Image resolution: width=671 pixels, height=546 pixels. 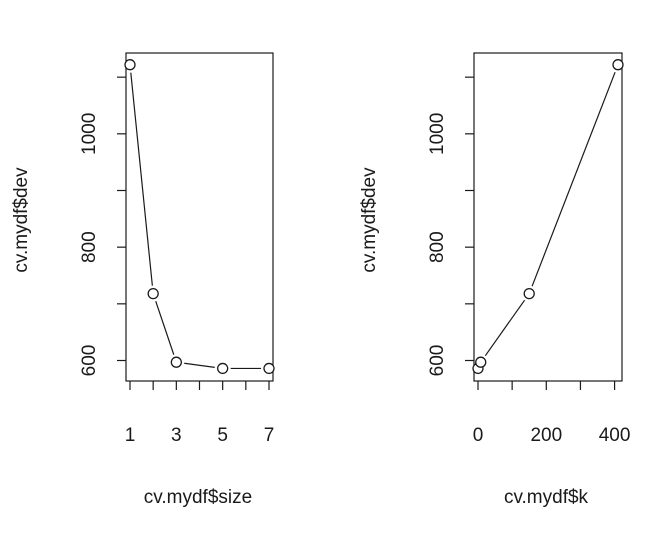 What do you see at coordinates (546, 435) in the screenshot?
I see `x-tick-label: 200` at bounding box center [546, 435].